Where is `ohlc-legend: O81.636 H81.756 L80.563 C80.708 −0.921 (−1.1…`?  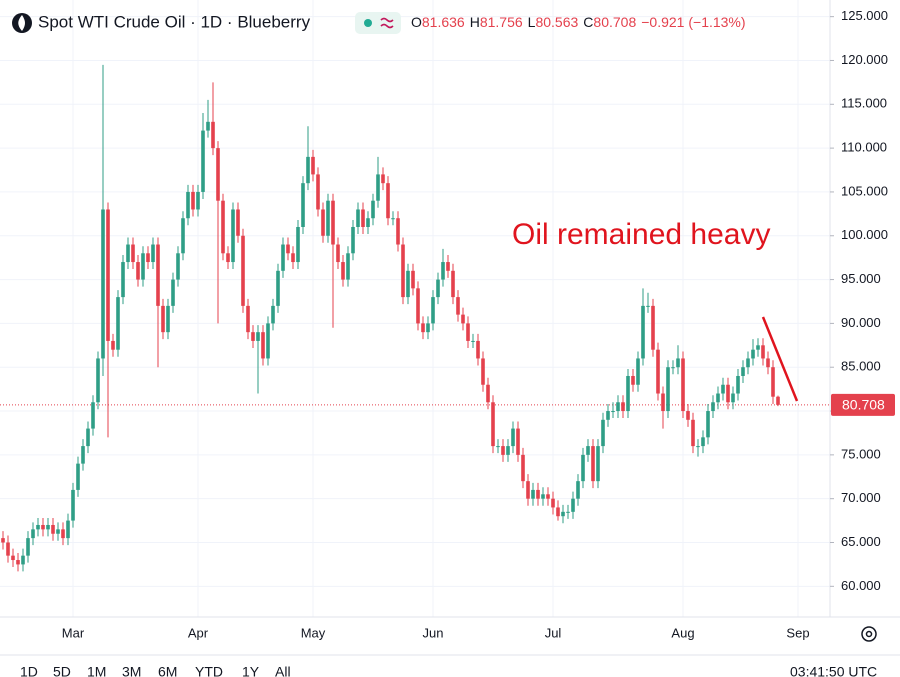
ohlc-legend: O81.636 H81.756 L80.563 C80.708 −0.921 (−1.1… is located at coordinates (578, 22).